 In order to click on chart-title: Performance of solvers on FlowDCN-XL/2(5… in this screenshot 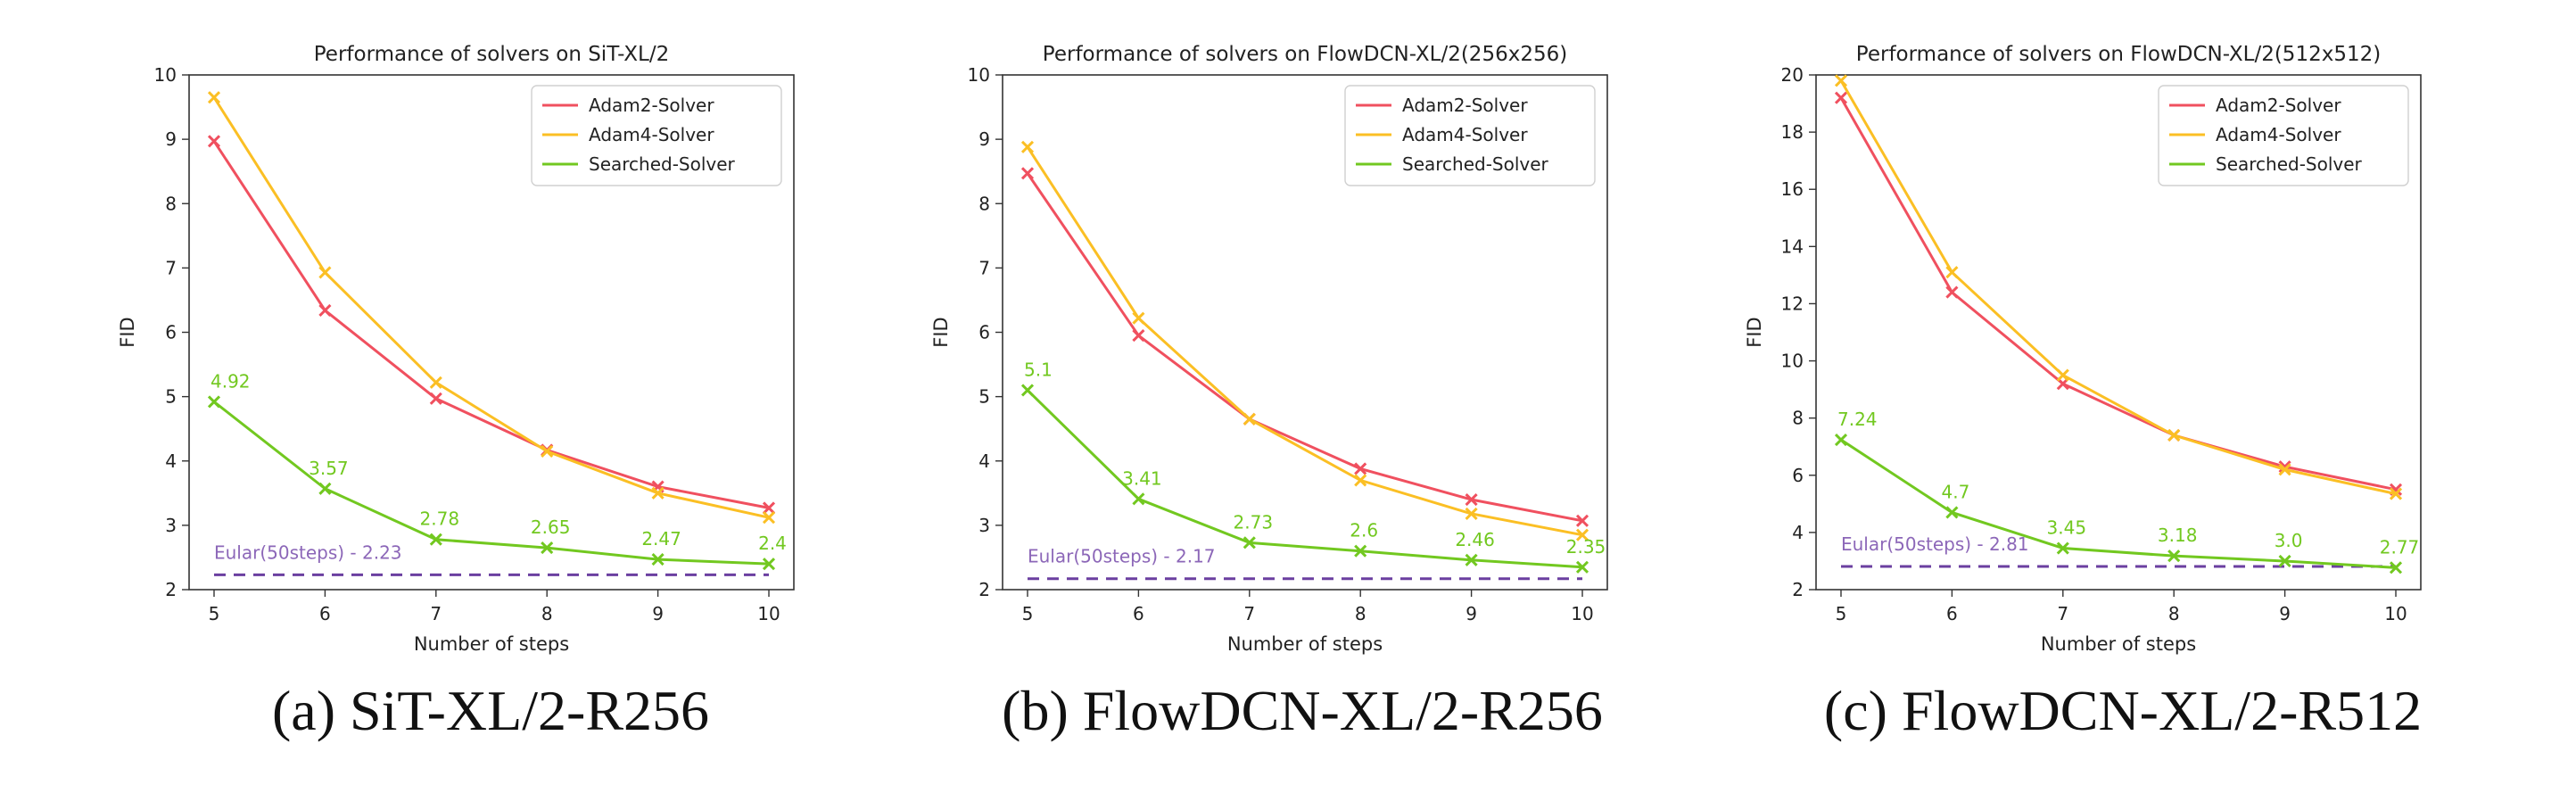, I will do `click(2118, 54)`.